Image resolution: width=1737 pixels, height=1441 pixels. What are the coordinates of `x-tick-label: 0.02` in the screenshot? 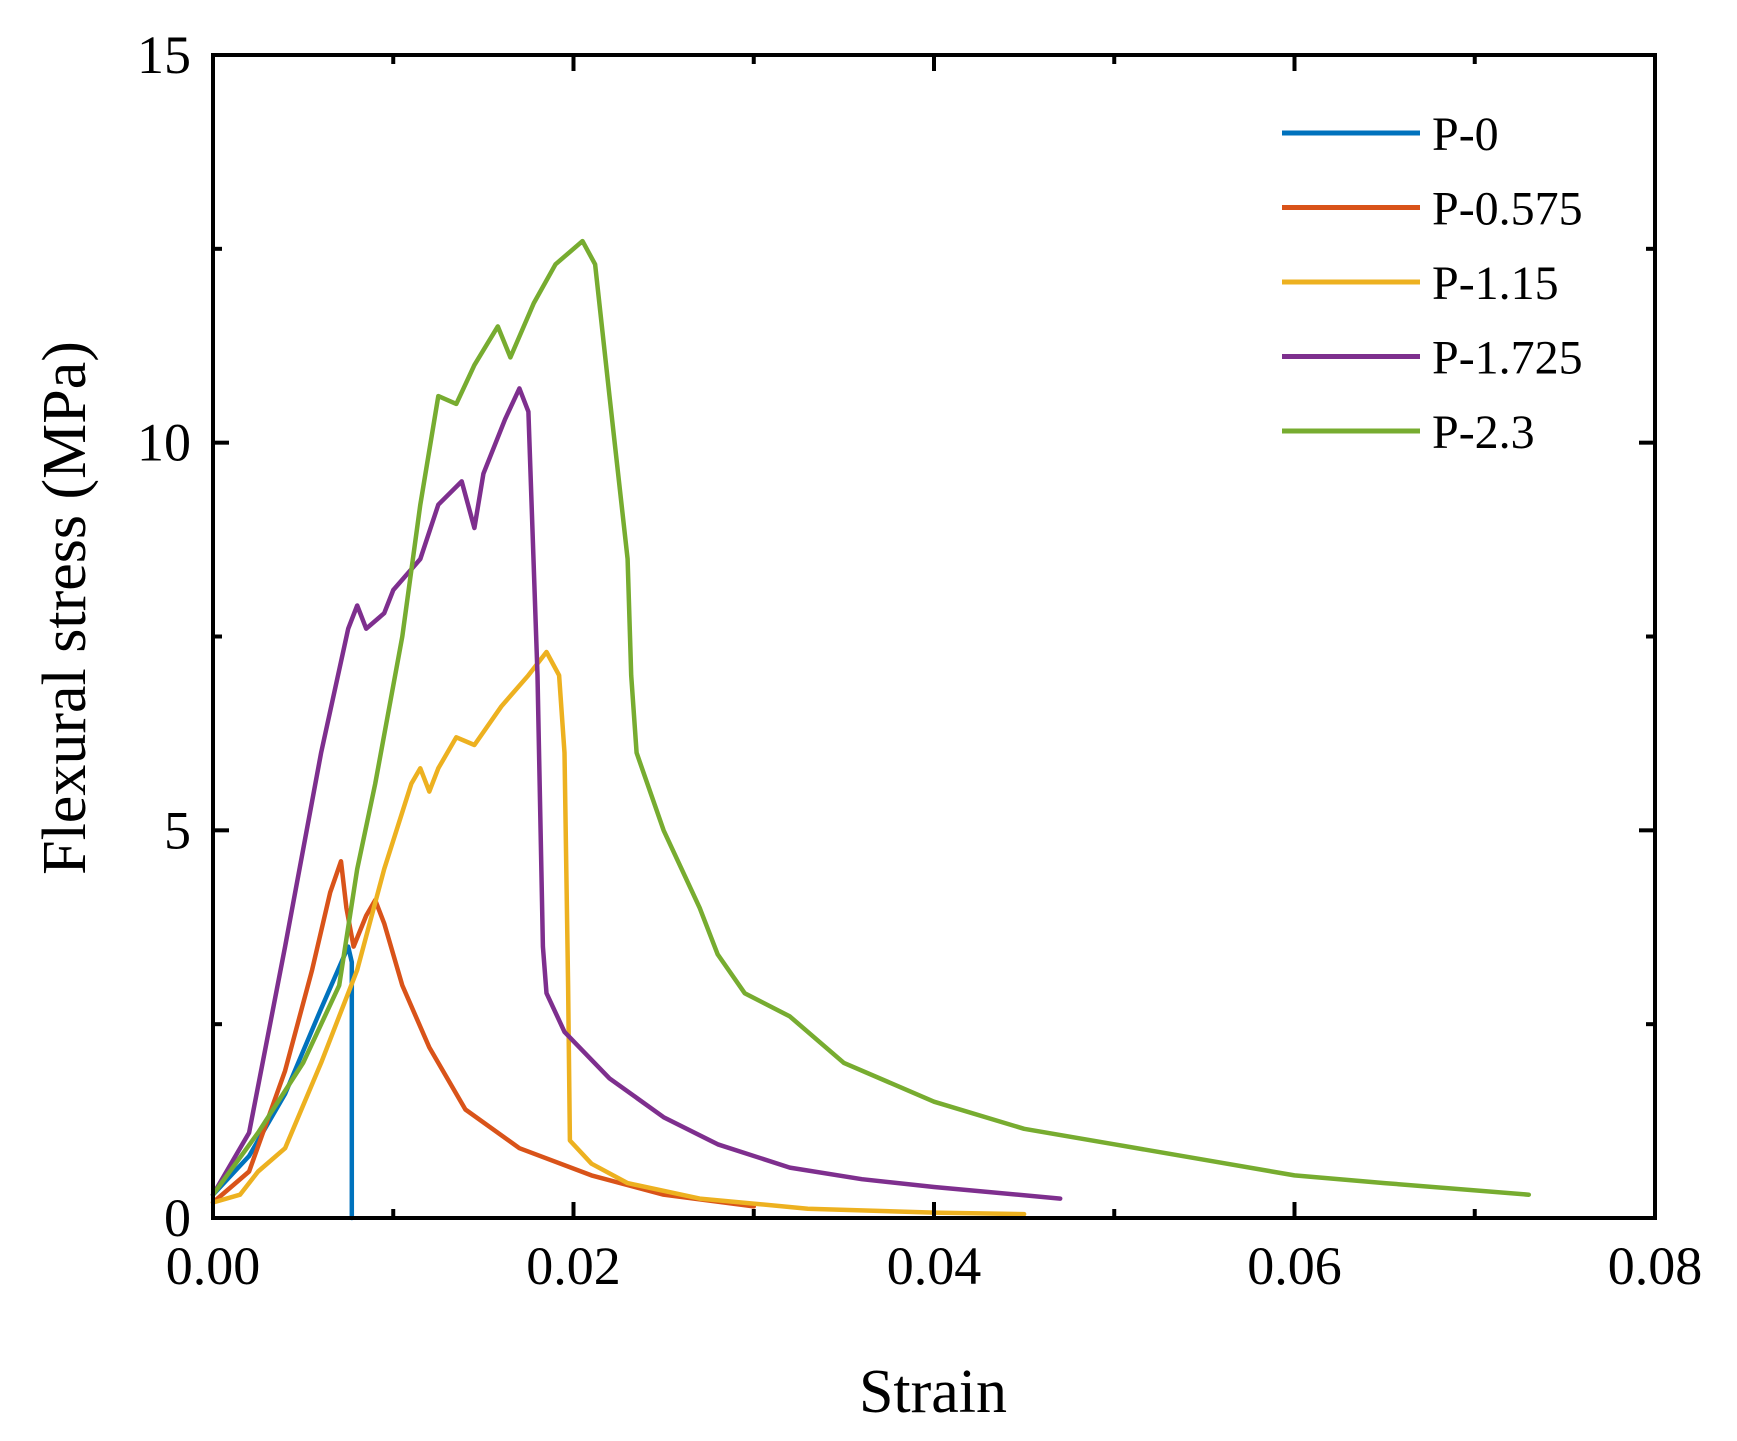 It's located at (573, 1266).